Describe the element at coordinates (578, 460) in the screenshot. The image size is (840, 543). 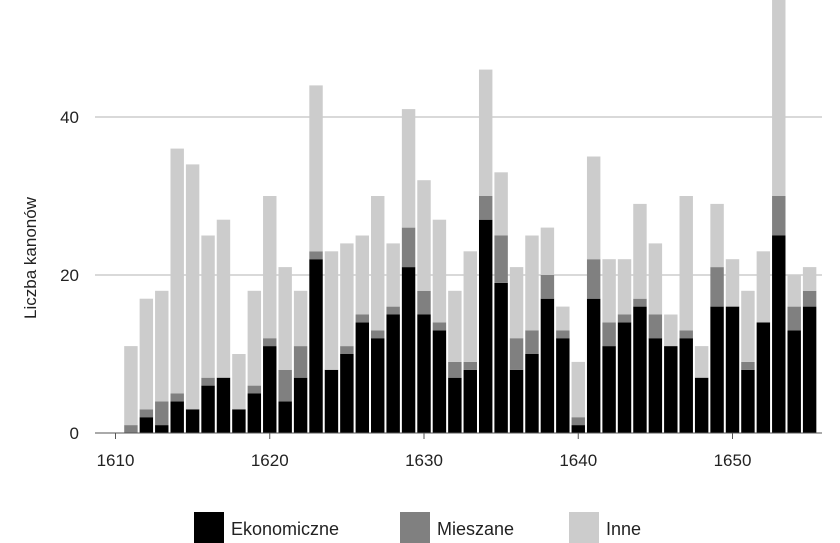
I see `x-tick-label-1640: 1640` at that location.